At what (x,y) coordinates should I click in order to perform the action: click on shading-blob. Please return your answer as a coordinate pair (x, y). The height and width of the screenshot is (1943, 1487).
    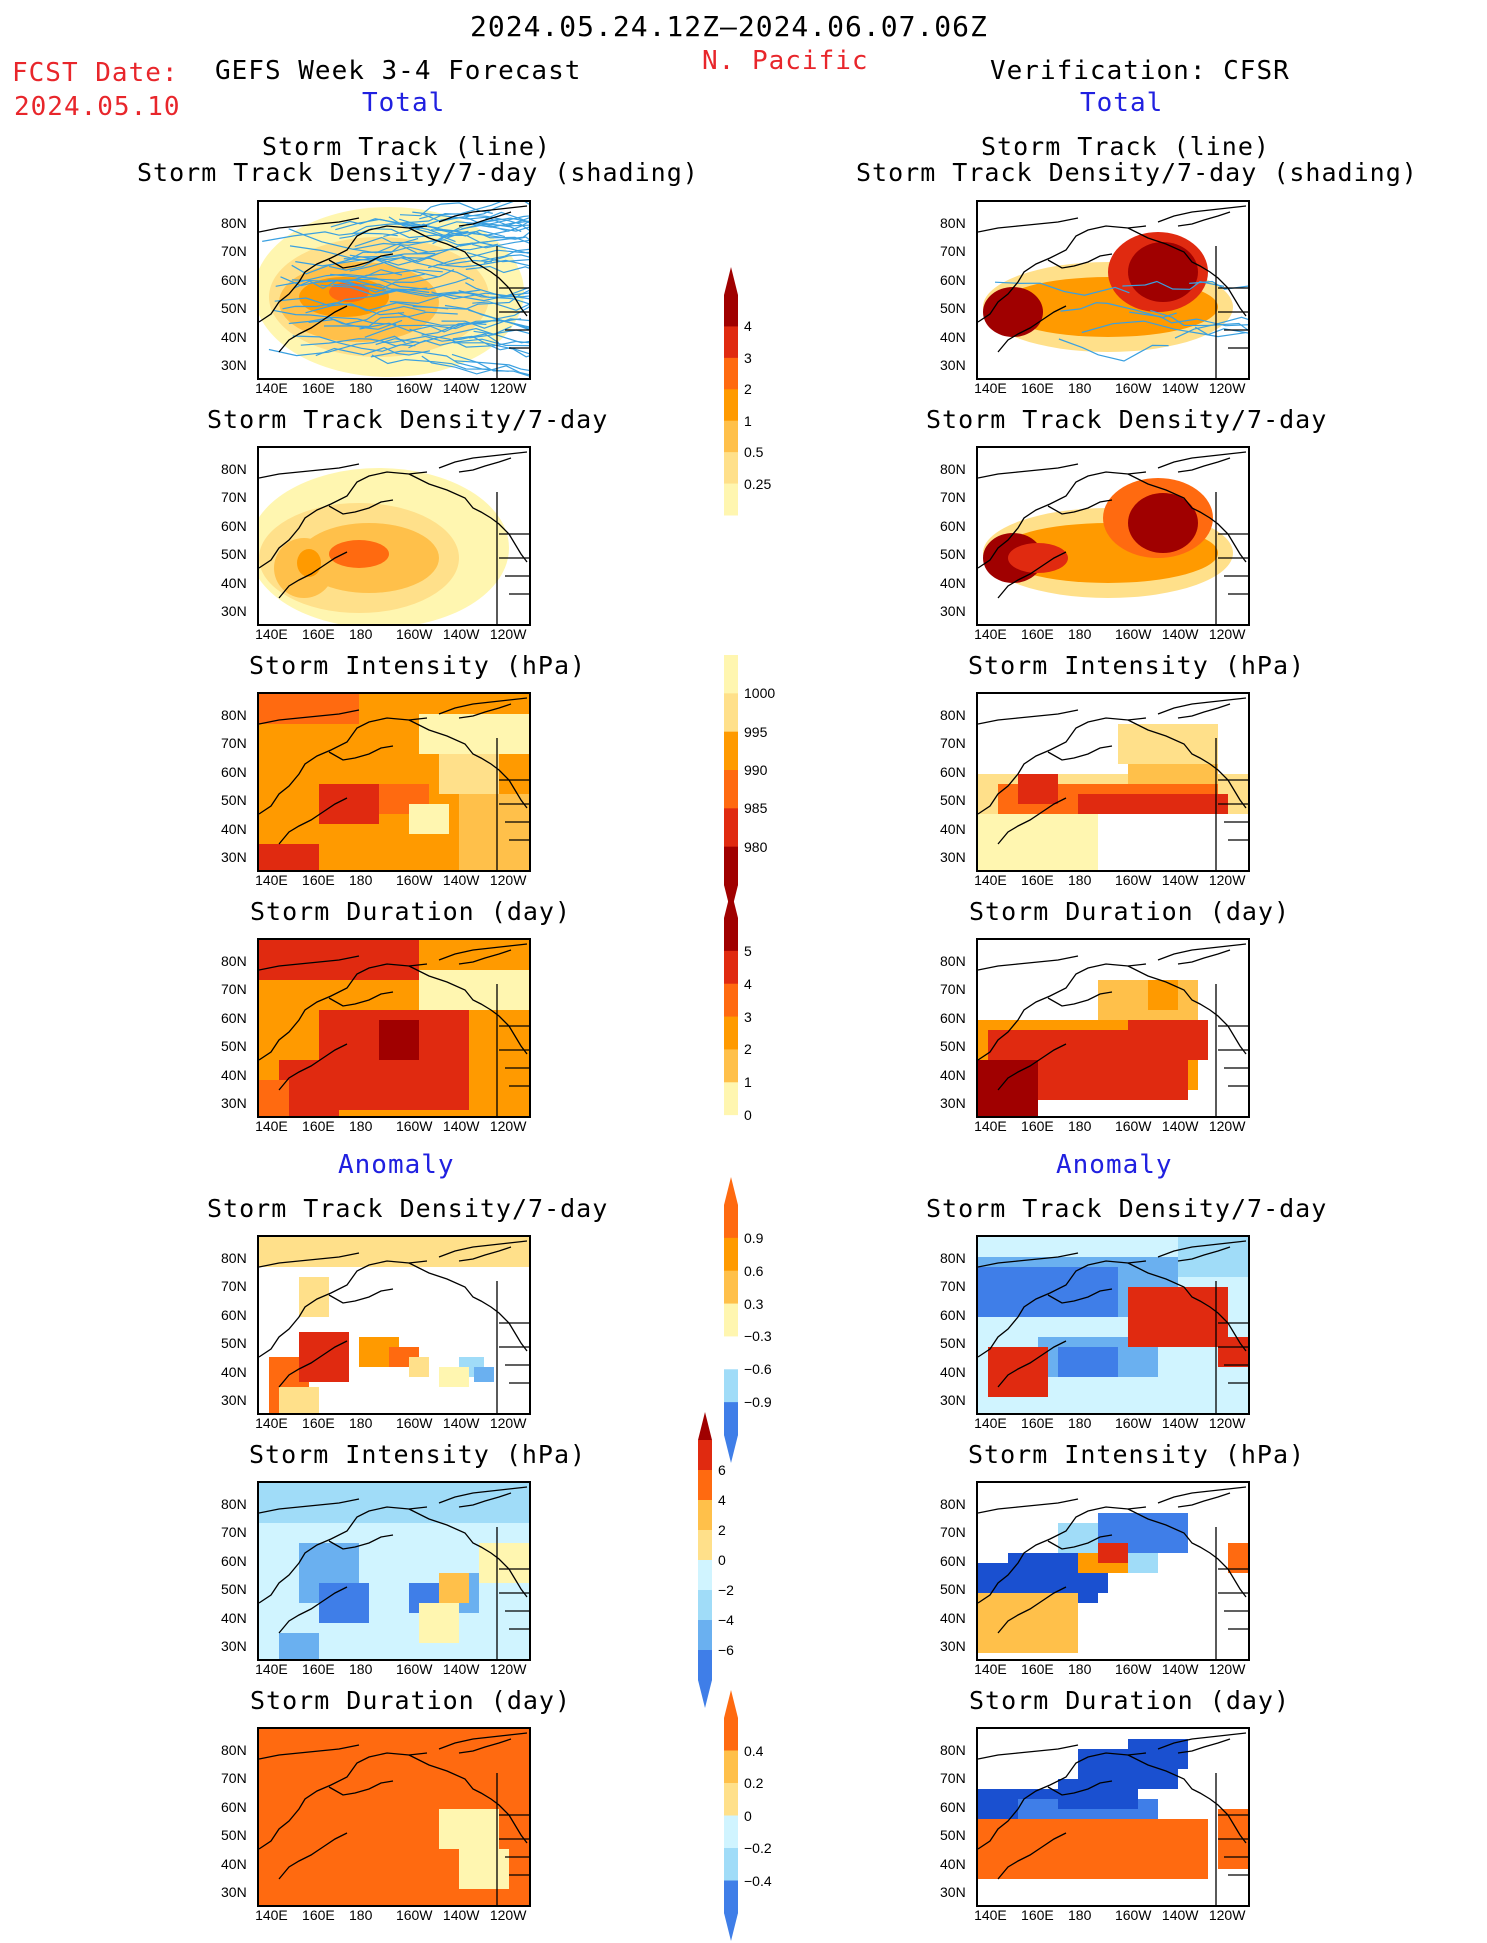
    Looking at the image, I should click on (1013, 312).